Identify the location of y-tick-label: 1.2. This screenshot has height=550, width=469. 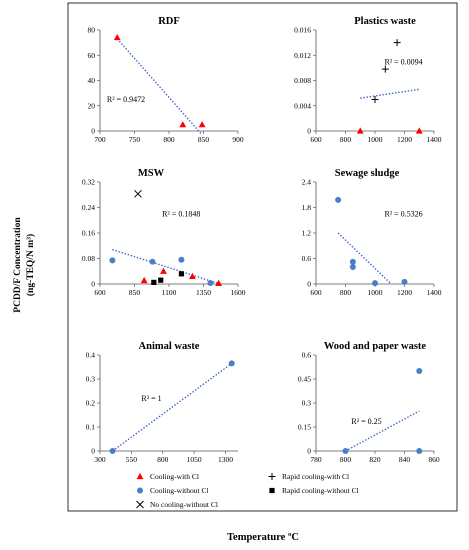
(307, 233).